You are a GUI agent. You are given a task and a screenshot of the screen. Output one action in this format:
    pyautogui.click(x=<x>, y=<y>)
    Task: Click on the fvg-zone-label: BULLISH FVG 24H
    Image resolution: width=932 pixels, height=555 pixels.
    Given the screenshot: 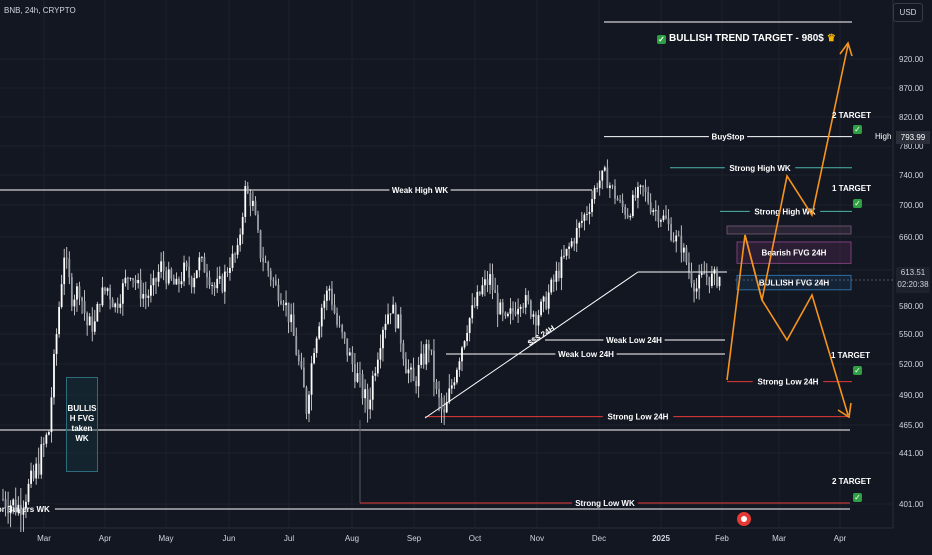 What is the action you would take?
    pyautogui.click(x=794, y=283)
    